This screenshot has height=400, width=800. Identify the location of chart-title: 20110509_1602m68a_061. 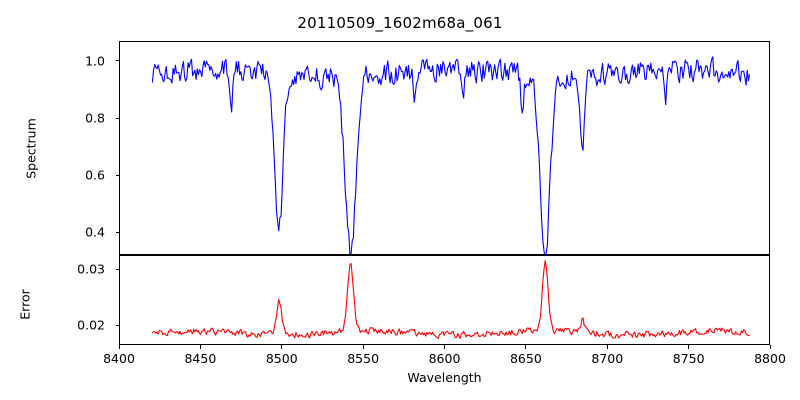
(400, 23).